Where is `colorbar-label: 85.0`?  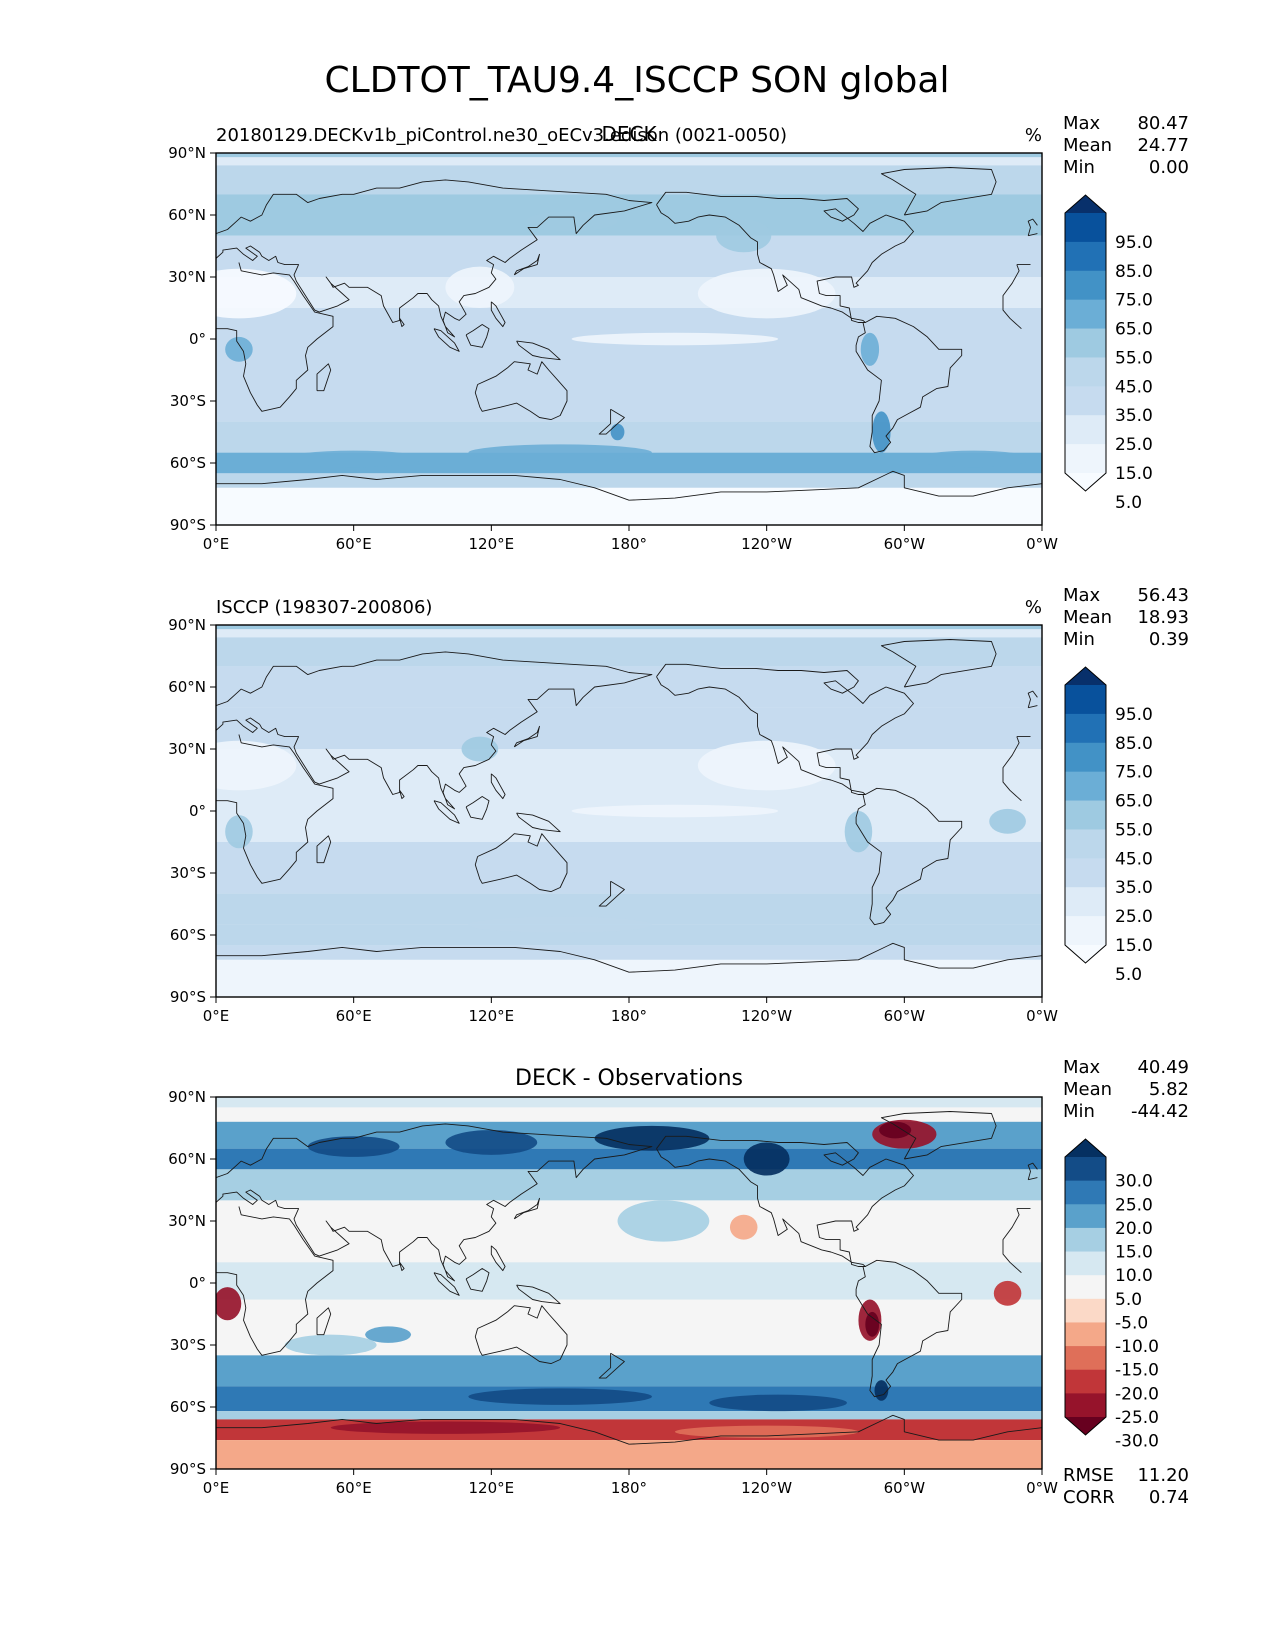
colorbar-label: 85.0 is located at coordinates (1134, 744).